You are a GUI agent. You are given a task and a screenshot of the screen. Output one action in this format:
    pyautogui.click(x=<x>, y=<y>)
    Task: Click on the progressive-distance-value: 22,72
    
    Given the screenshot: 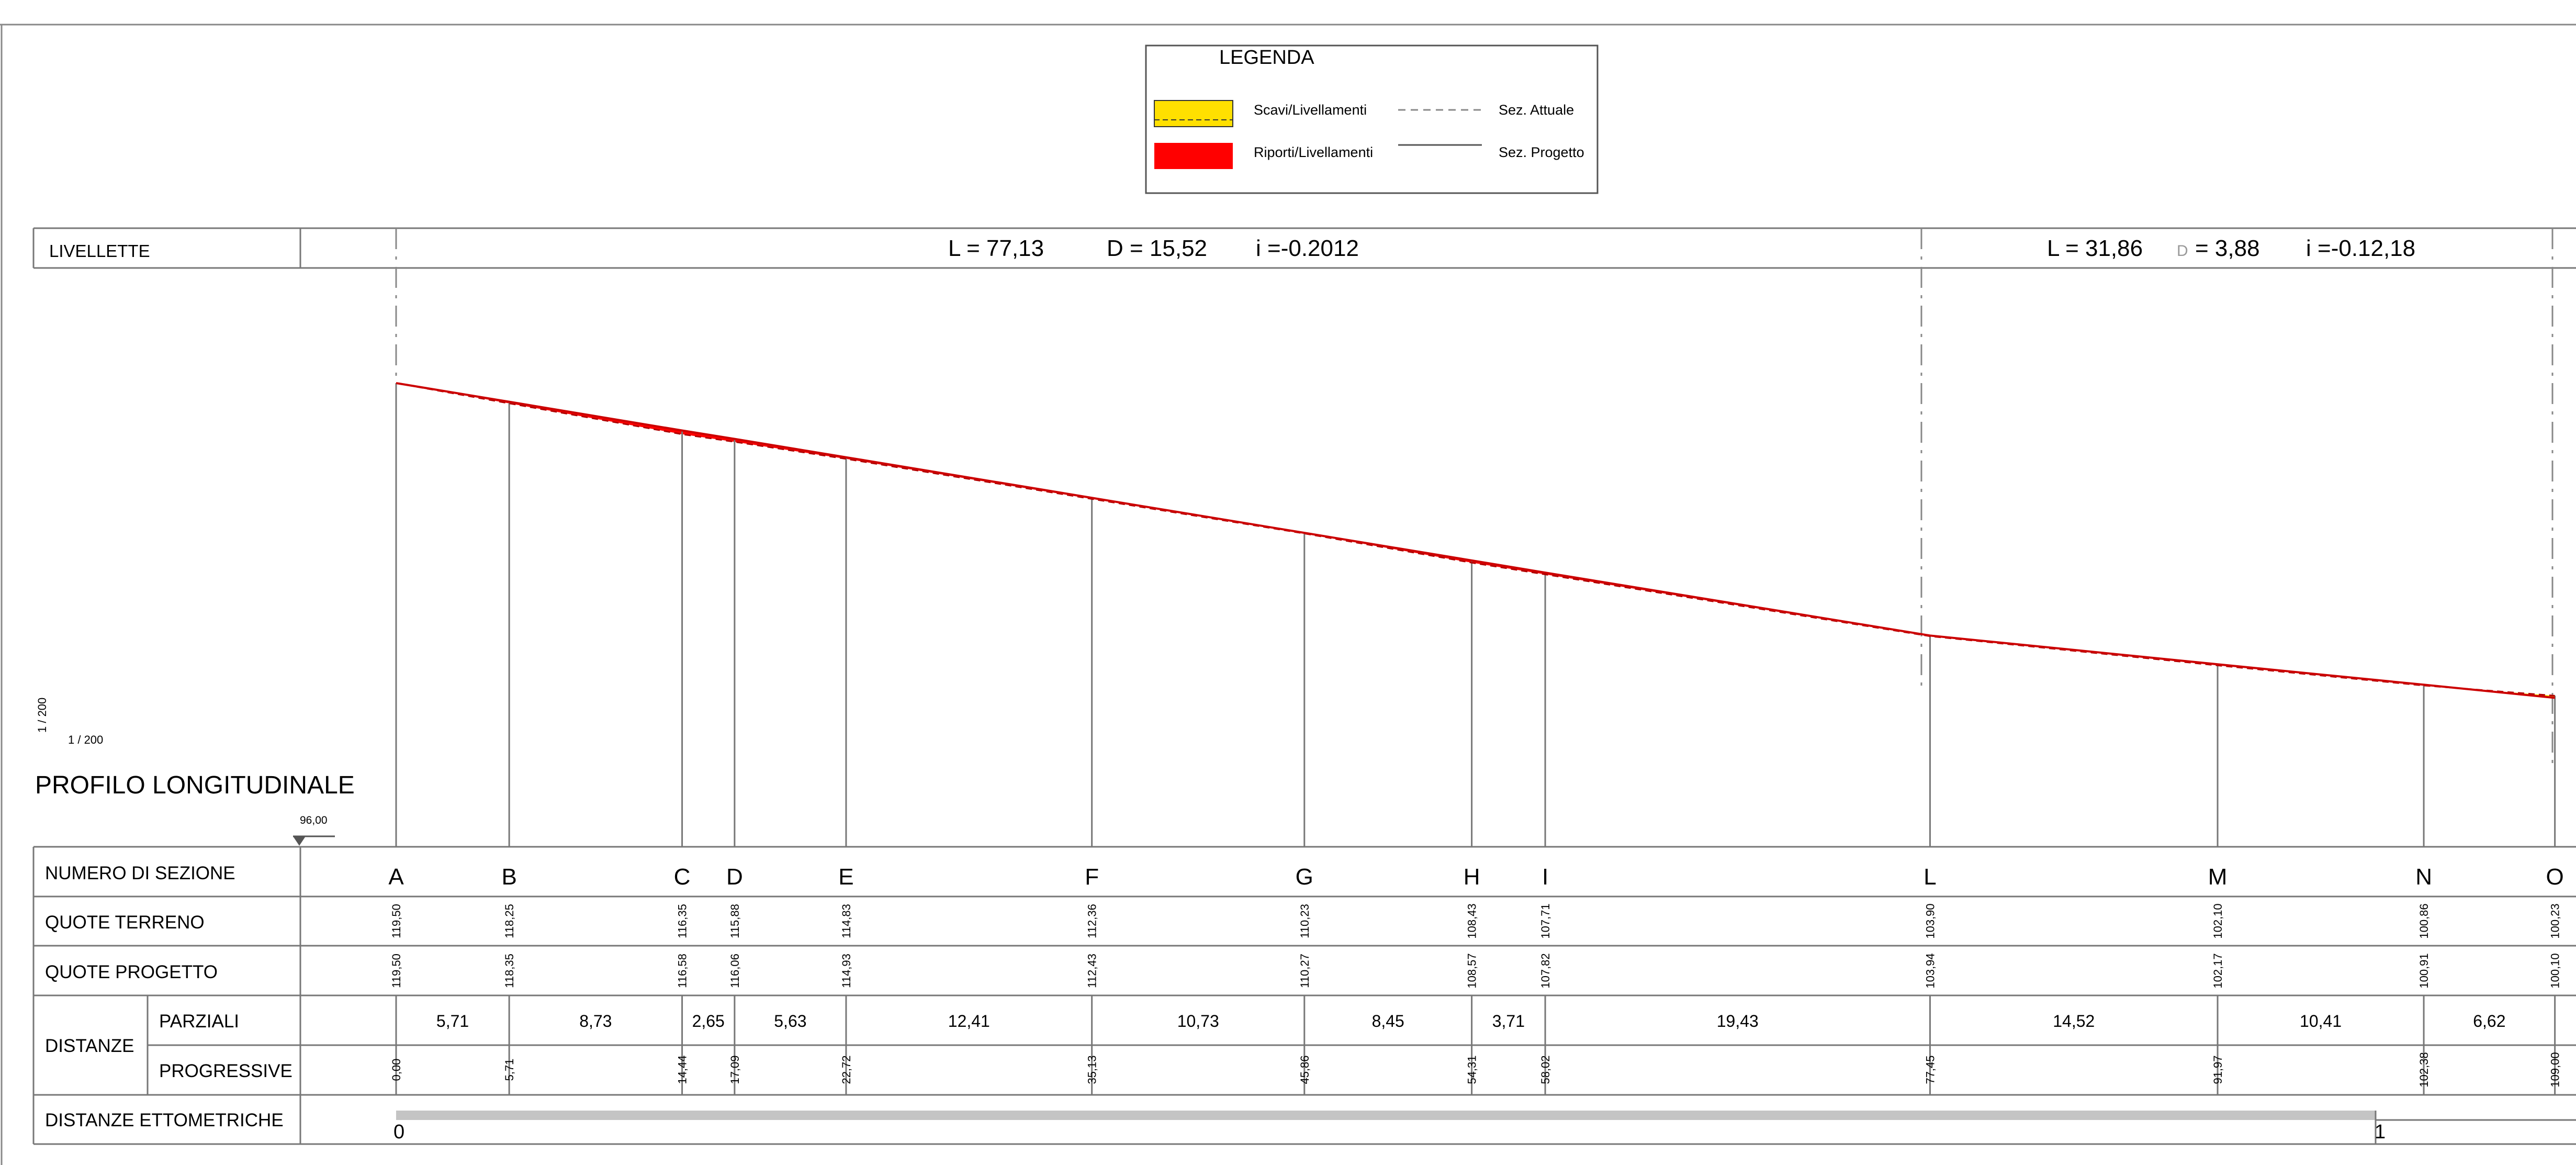 What is the action you would take?
    pyautogui.click(x=846, y=1069)
    